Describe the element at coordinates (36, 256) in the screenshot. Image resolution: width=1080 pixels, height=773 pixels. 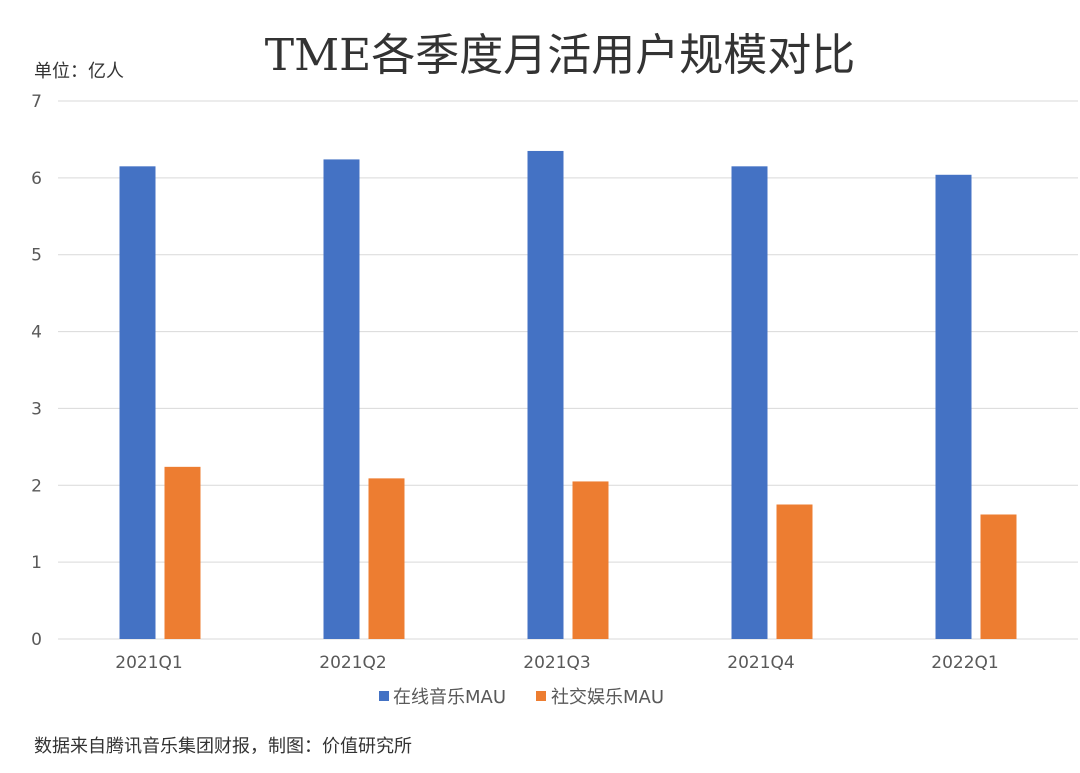
I see `y-tick-label: 5` at that location.